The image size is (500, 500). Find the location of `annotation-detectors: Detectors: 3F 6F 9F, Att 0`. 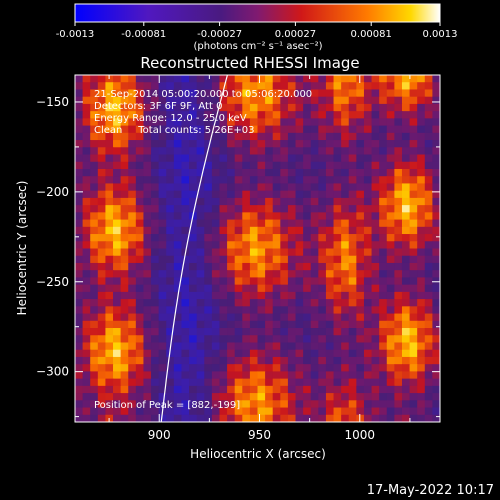

annotation-detectors: Detectors: 3F 6F 9F, Att 0 is located at coordinates (158, 106).